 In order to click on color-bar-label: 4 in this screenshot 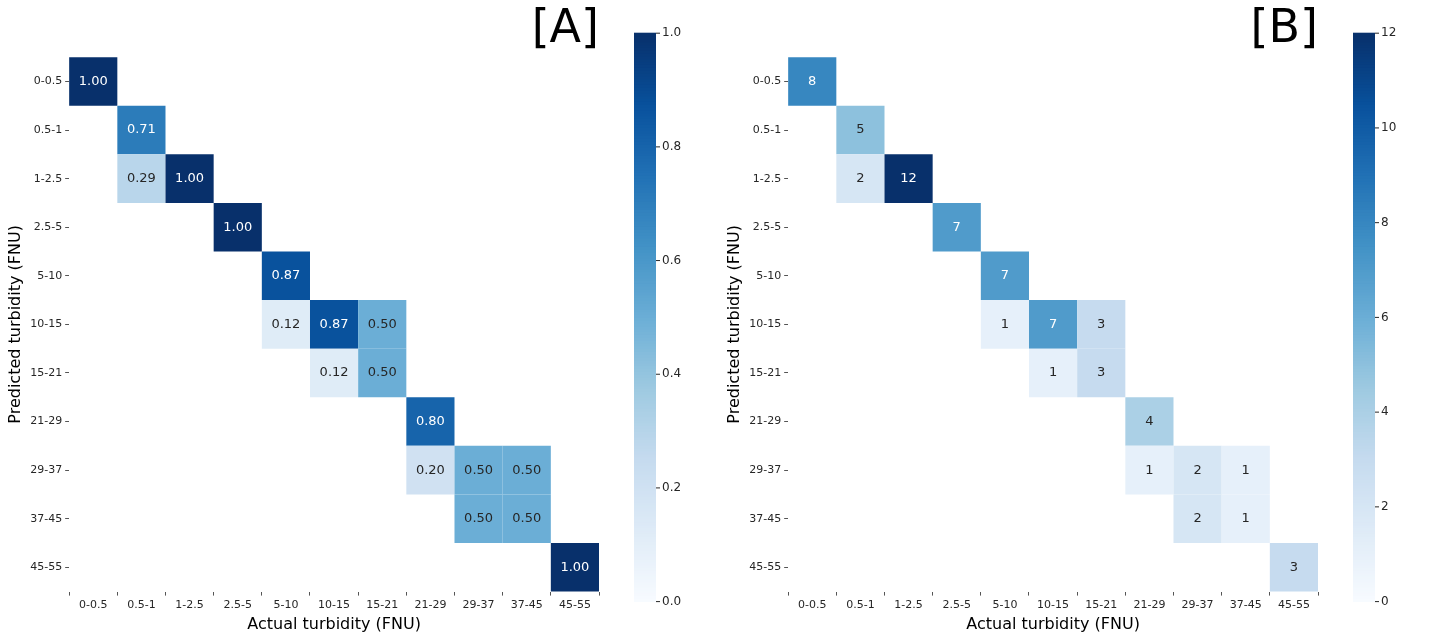, I will do `click(1385, 411)`.